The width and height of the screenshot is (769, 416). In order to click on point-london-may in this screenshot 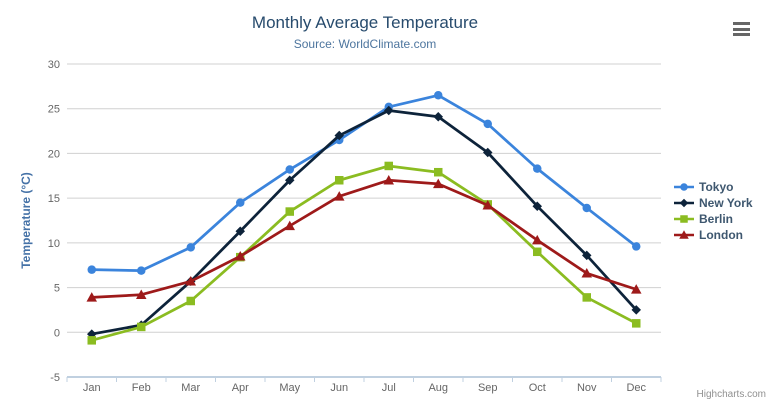, I will do `click(290, 225)`.